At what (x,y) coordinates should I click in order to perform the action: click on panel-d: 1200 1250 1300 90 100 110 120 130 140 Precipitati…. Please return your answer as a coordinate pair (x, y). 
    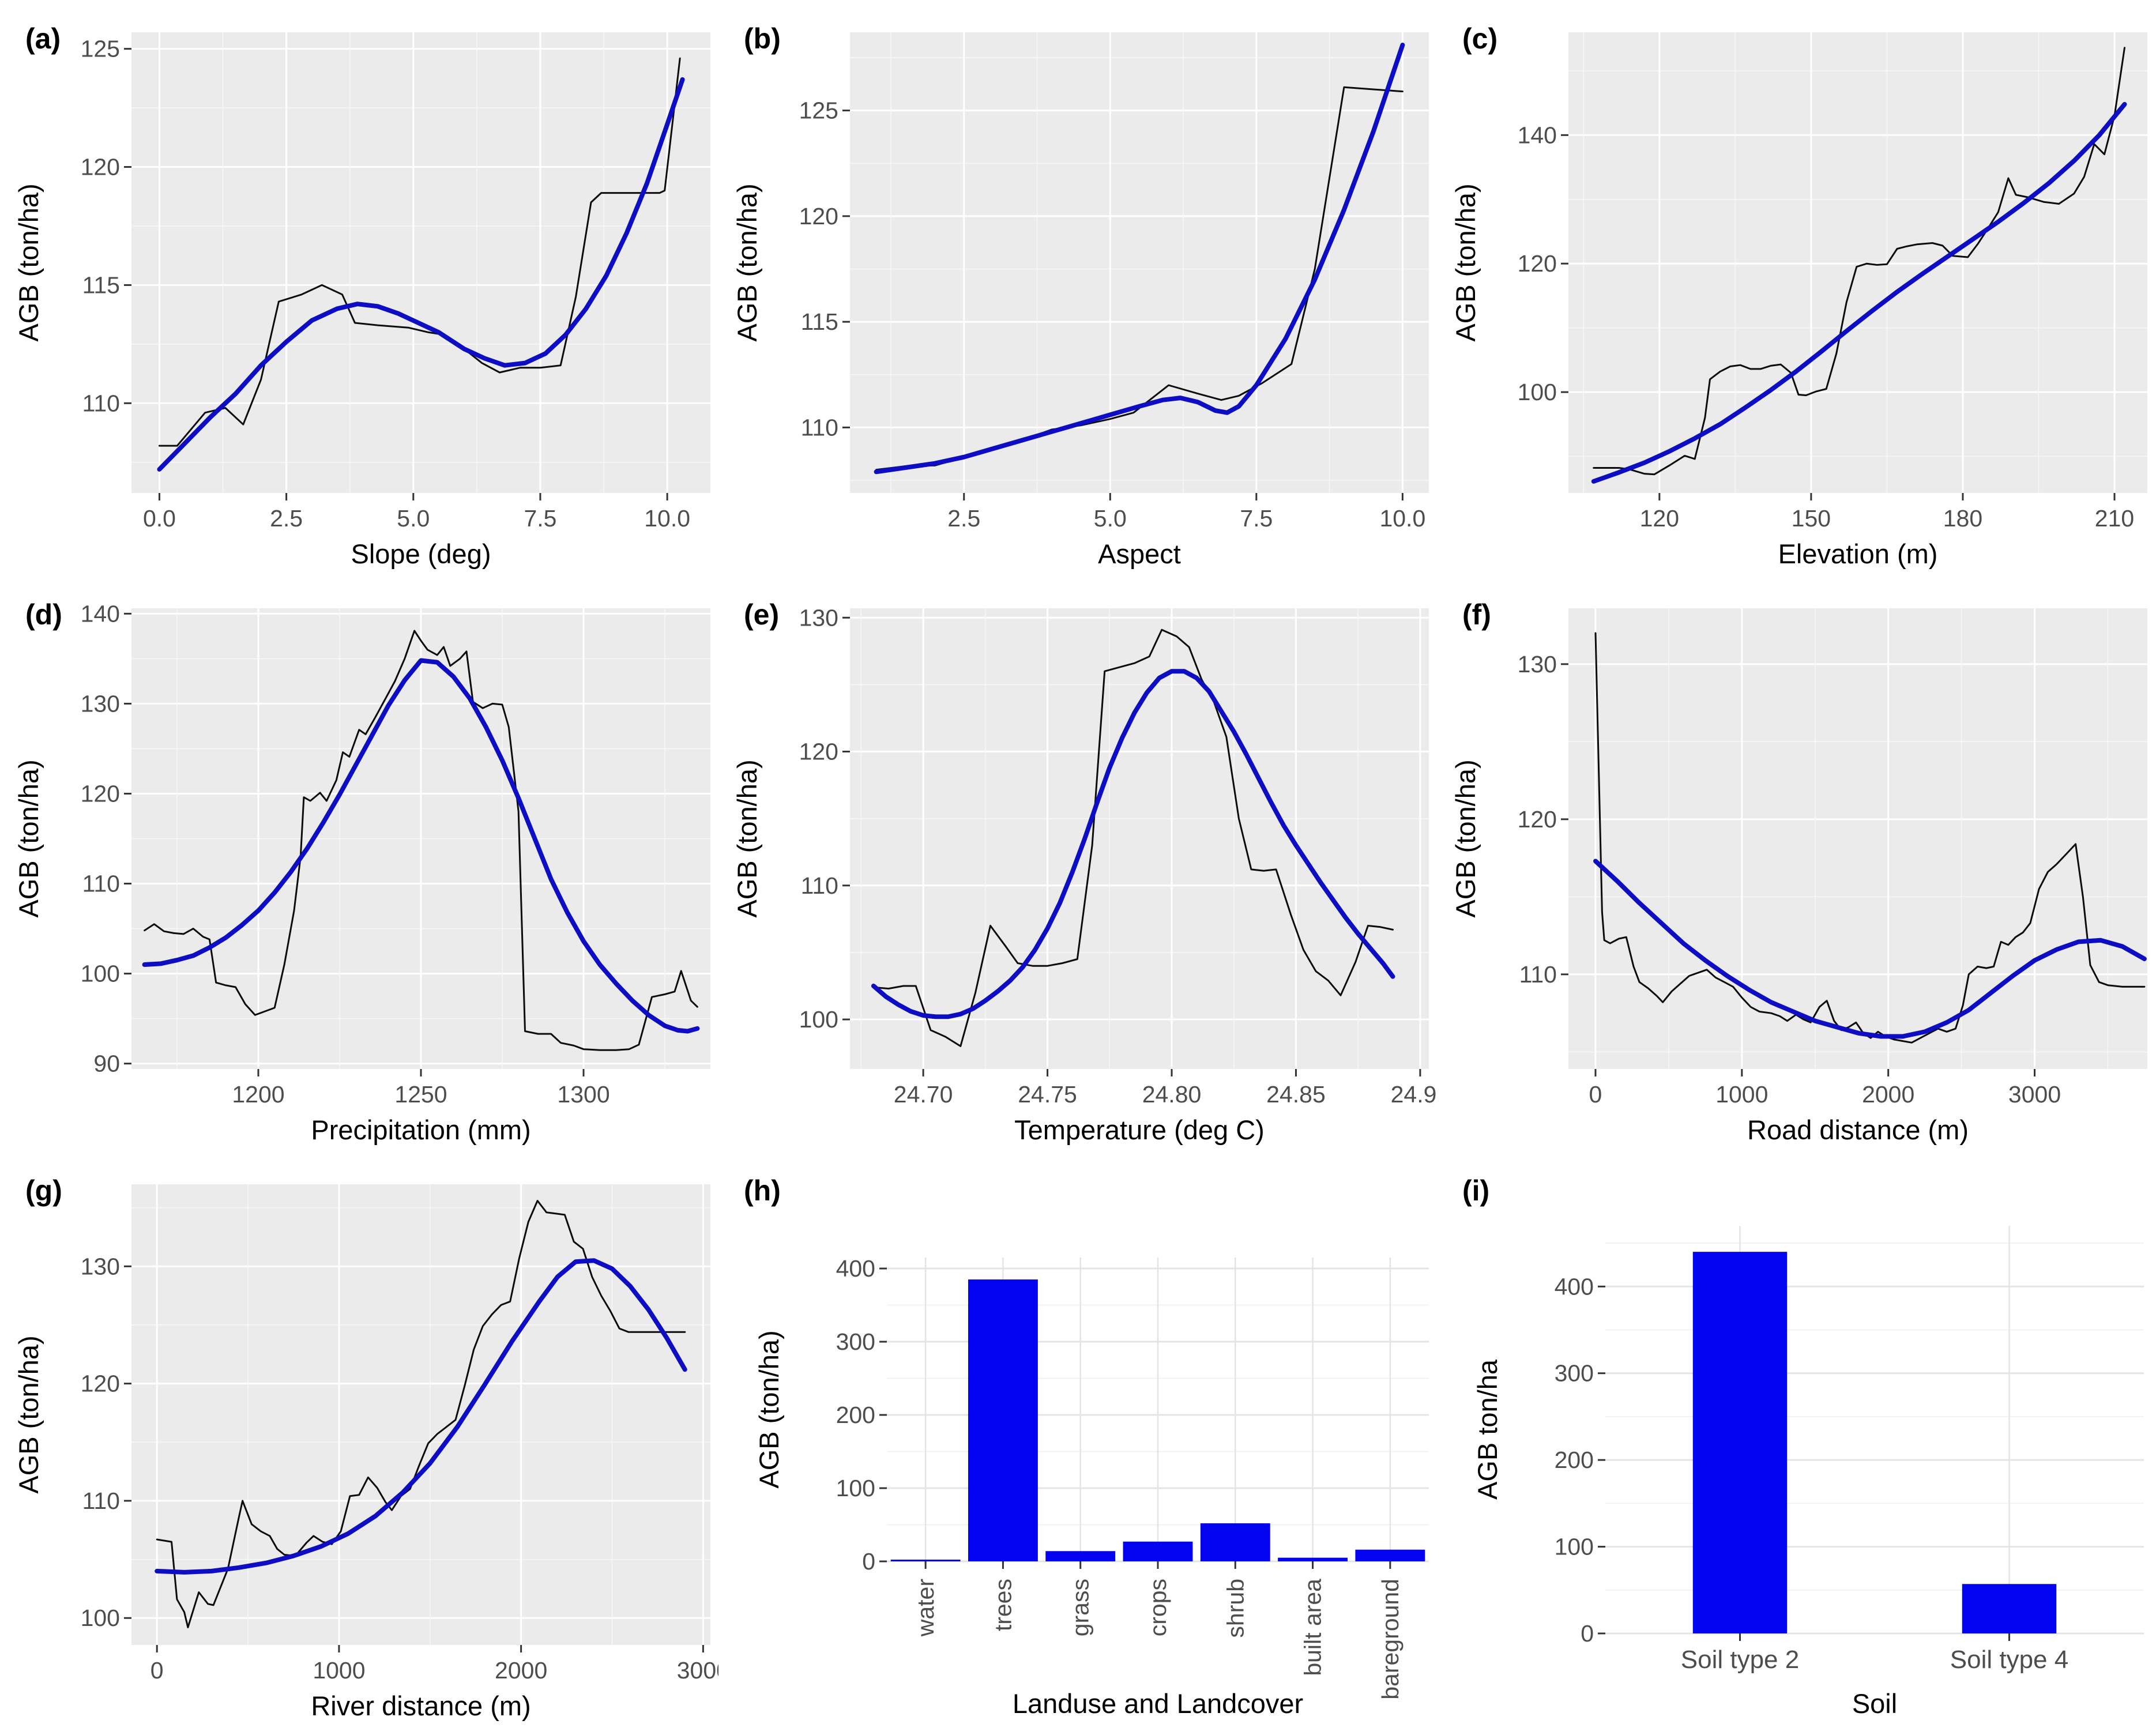
    Looking at the image, I should click on (359, 864).